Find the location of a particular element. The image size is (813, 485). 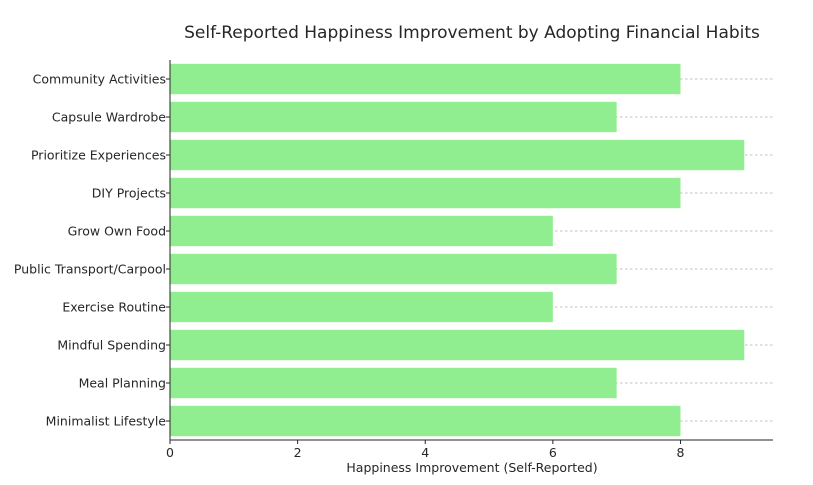

x-tick-label: 6 is located at coordinates (553, 452).